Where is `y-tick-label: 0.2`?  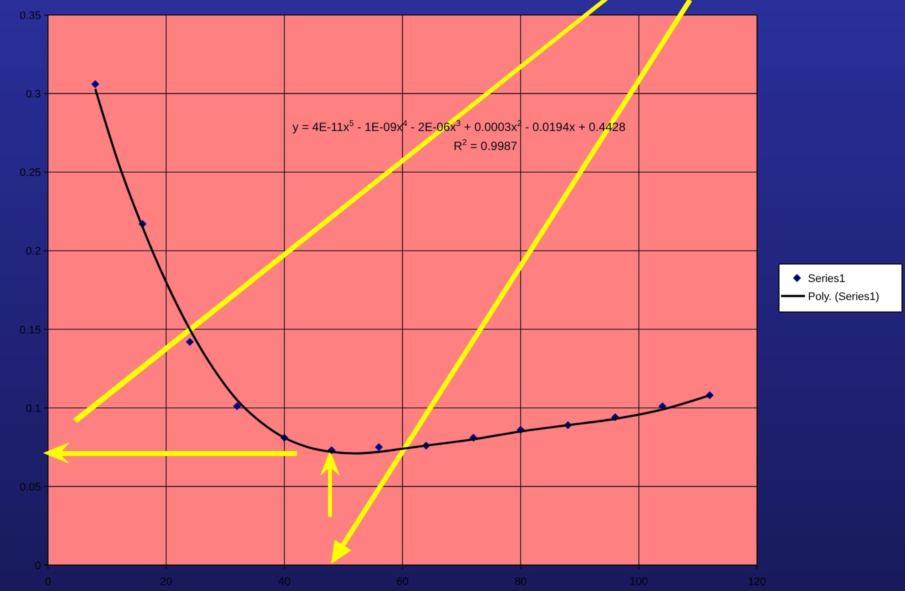
y-tick-label: 0.2 is located at coordinates (33, 252).